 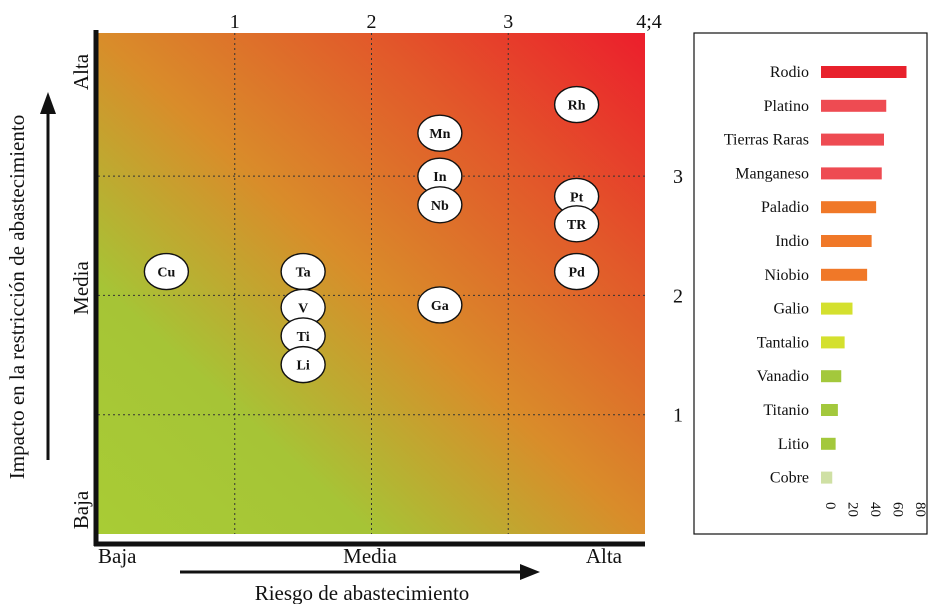 I want to click on bar-row: Tantalio, so click(x=801, y=342).